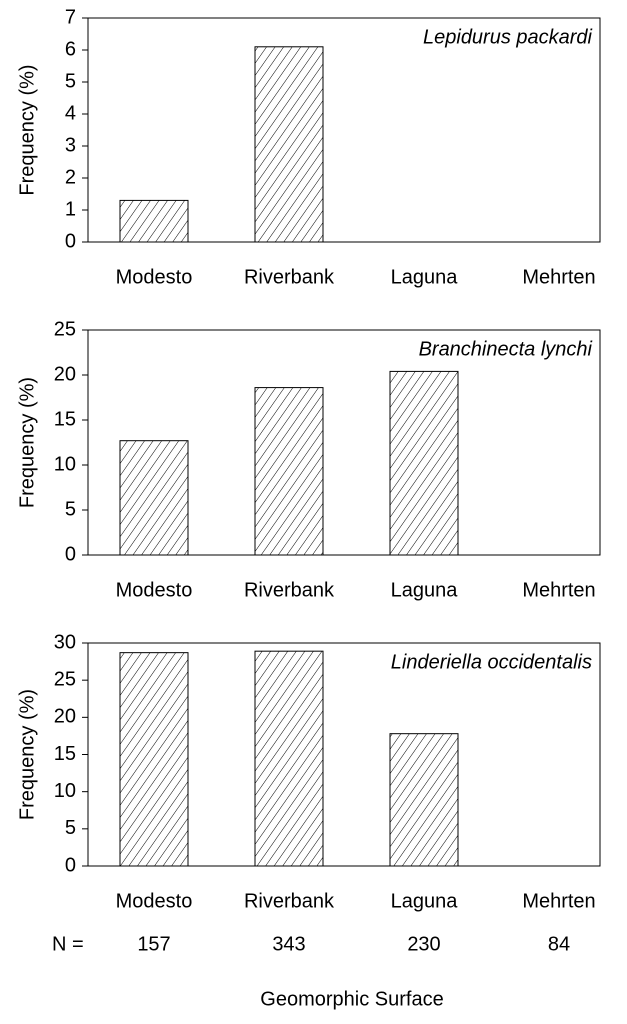  Describe the element at coordinates (288, 944) in the screenshot. I see `n-value: 343` at that location.